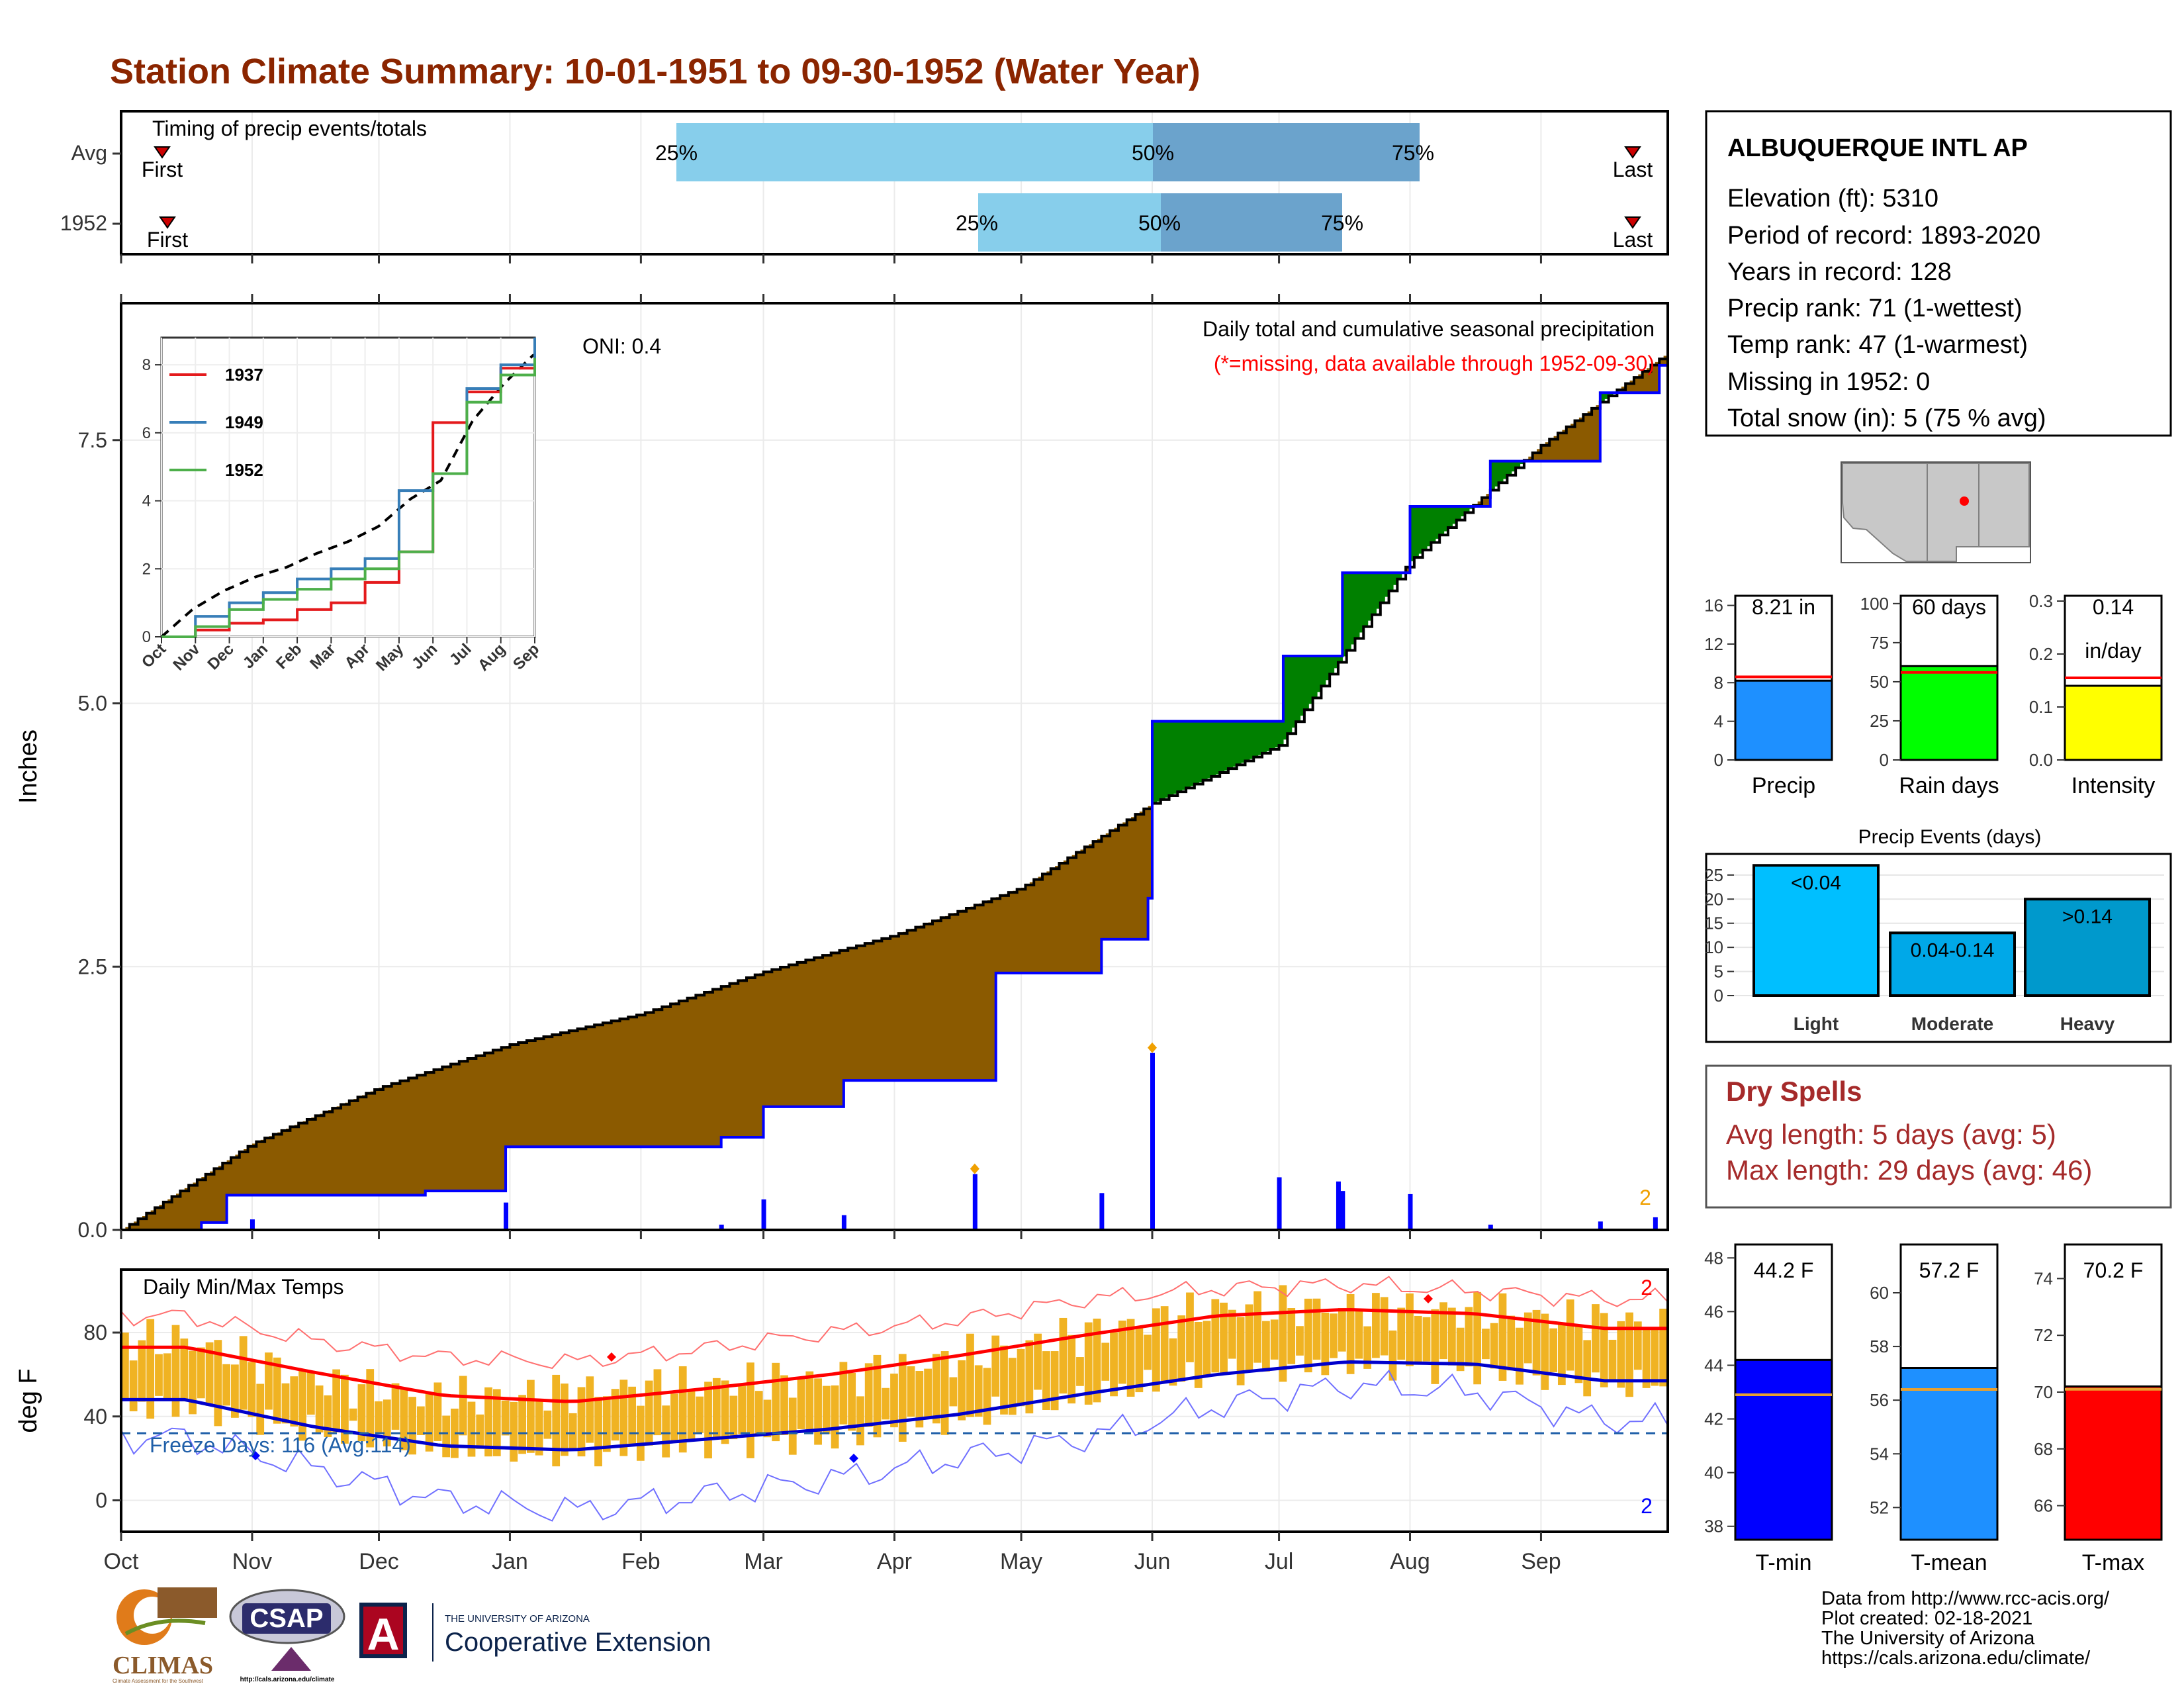  I want to click on precip-ytick-label: 0.0, so click(92, 1230).